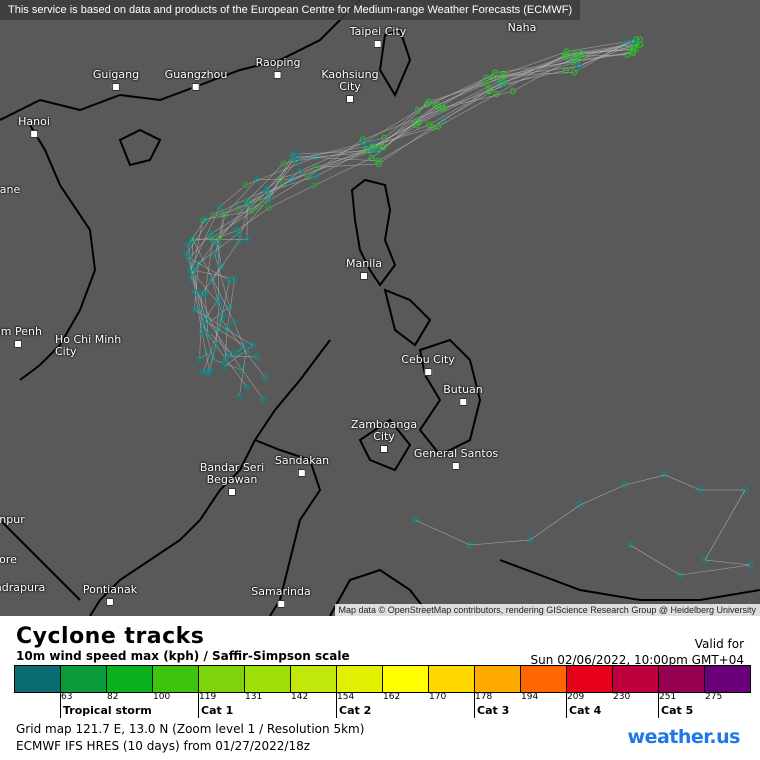 This screenshot has height=760, width=760. Describe the element at coordinates (196, 80) in the screenshot. I see `city-guangzhou: Guangzhou` at that location.